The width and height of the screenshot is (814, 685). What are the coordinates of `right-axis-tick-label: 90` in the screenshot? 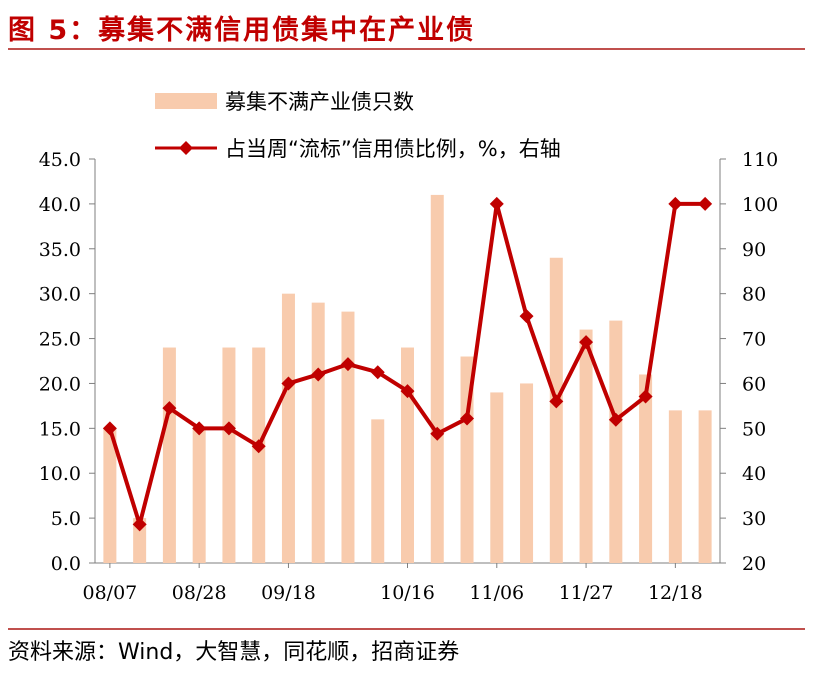 It's located at (754, 250).